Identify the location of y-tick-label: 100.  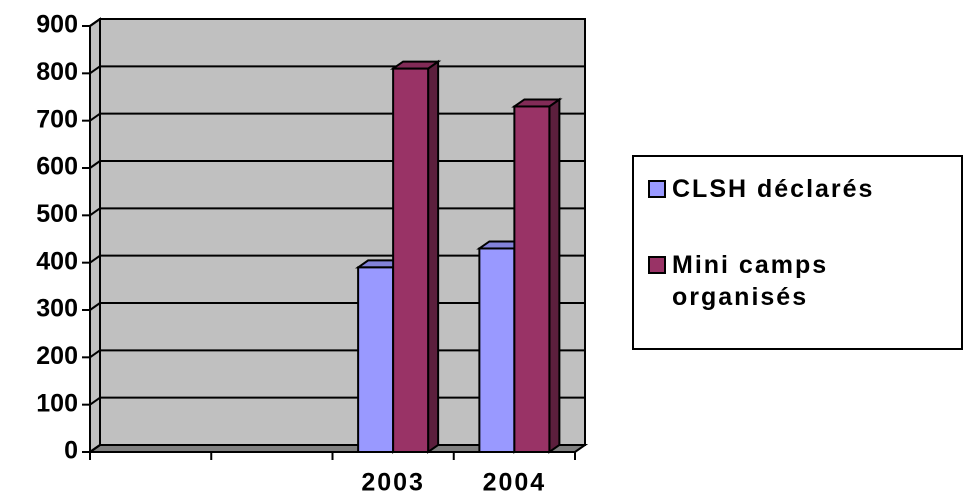
(57, 403).